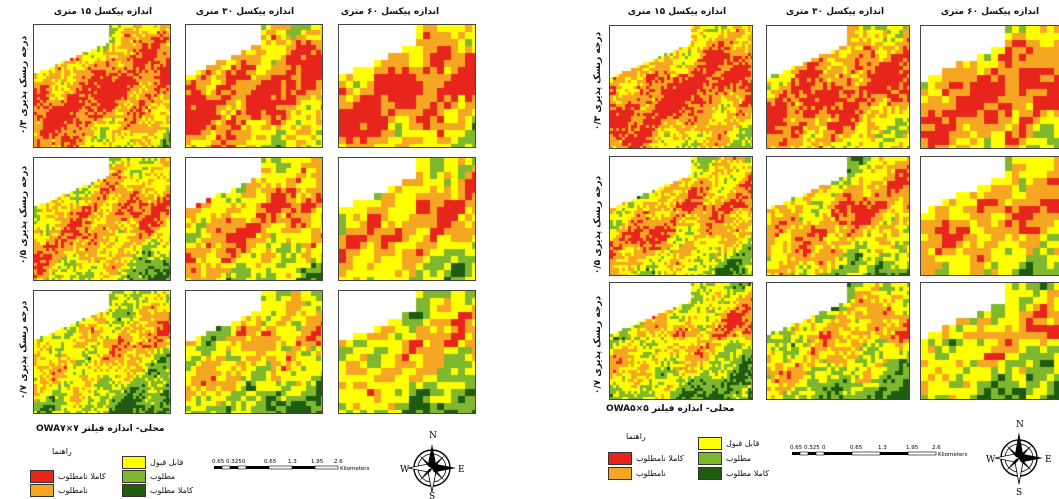 This screenshot has height=499, width=1059. I want to click on left-col-header-60m: اندازه پیکسل ۶۰ متری, so click(390, 12).